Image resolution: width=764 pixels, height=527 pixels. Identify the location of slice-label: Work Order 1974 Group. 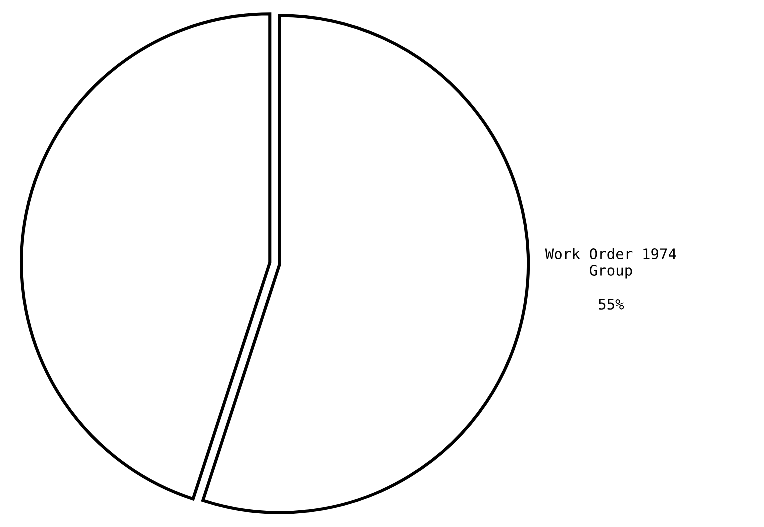
(610, 263).